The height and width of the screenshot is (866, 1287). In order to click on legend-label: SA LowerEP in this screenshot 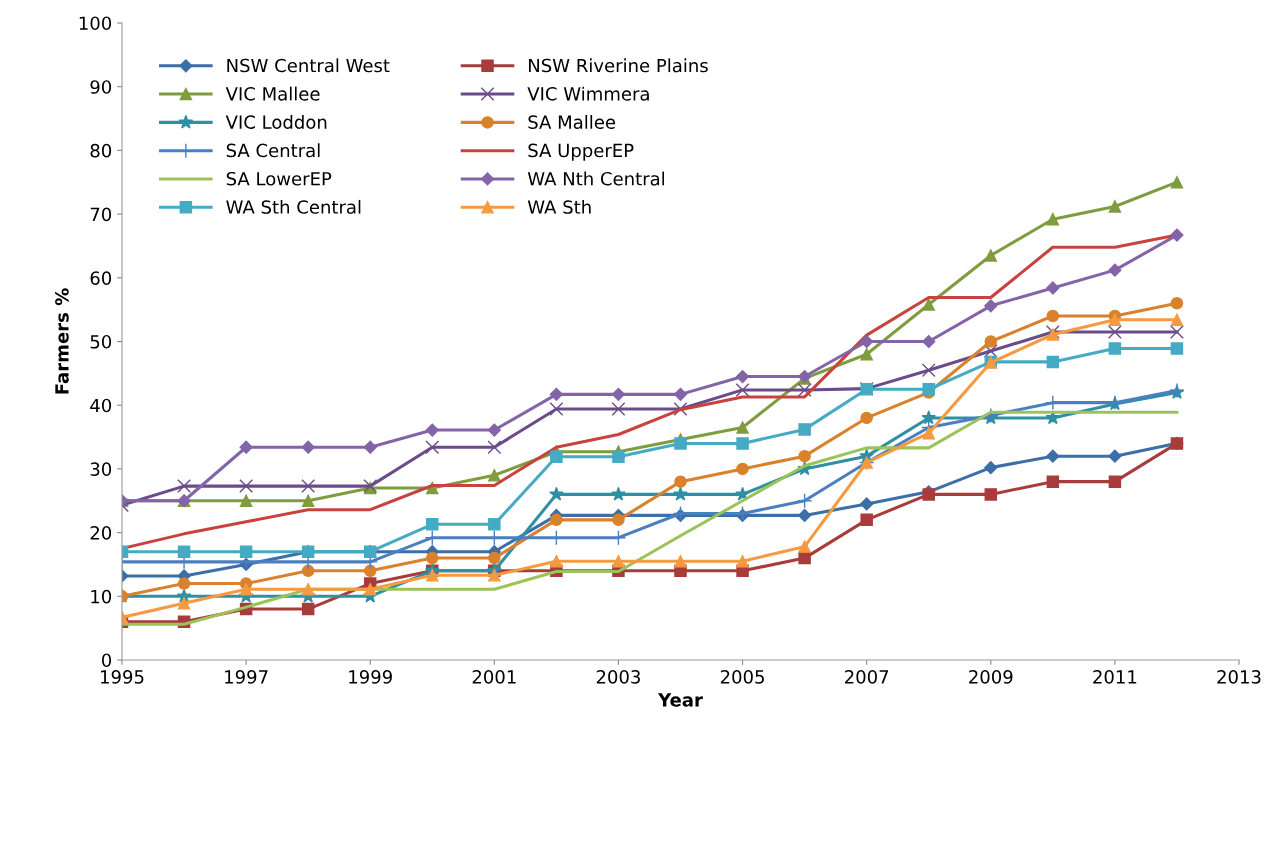, I will do `click(279, 178)`.